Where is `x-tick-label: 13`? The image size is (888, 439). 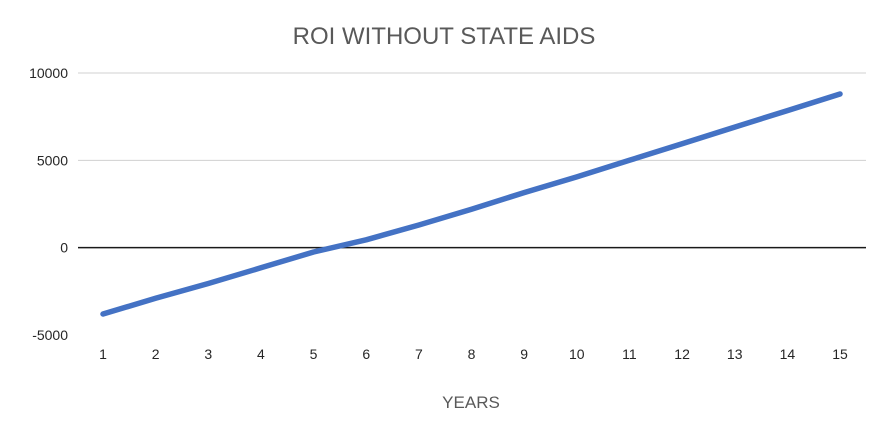
x-tick-label: 13 is located at coordinates (735, 354).